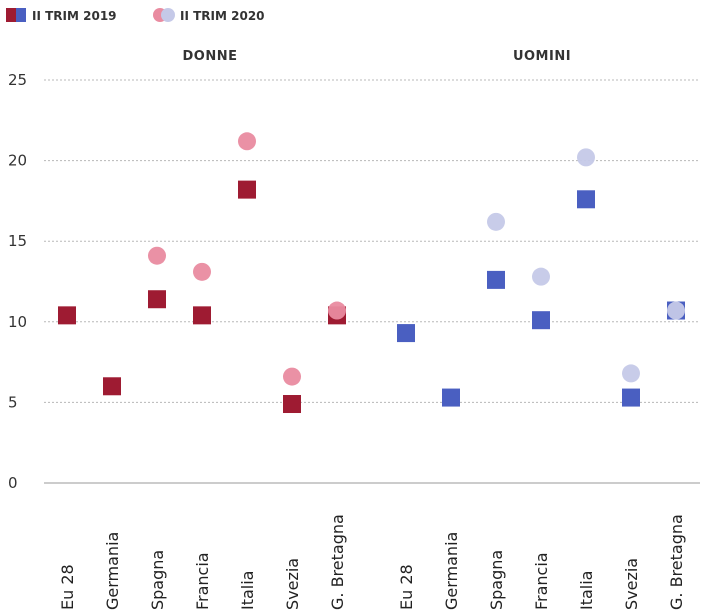  I want to click on legend-label-2019: II TRIM 2019, so click(74, 16).